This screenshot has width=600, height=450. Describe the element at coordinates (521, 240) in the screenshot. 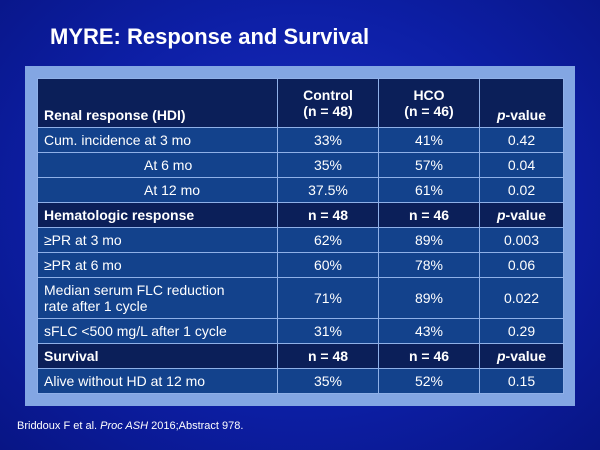

I see `p-value: 0.003` at that location.